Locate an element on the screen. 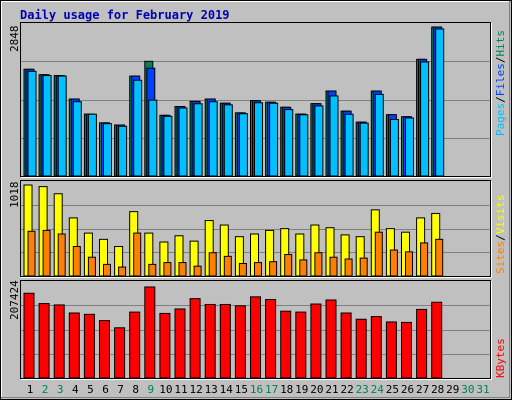 The width and height of the screenshot is (512, 400). x-tick-label-day-30: 30 is located at coordinates (467, 389).